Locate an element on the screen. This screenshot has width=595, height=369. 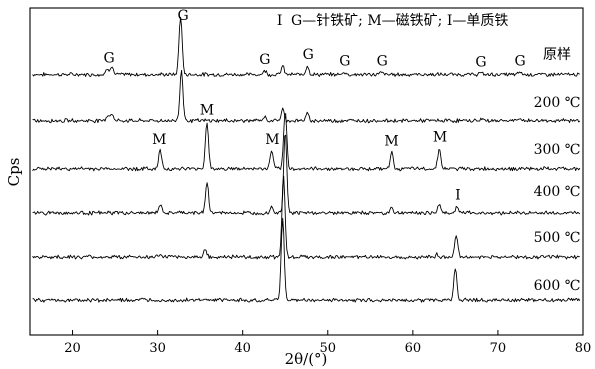
x-tick-label: 80 is located at coordinates (583, 348).